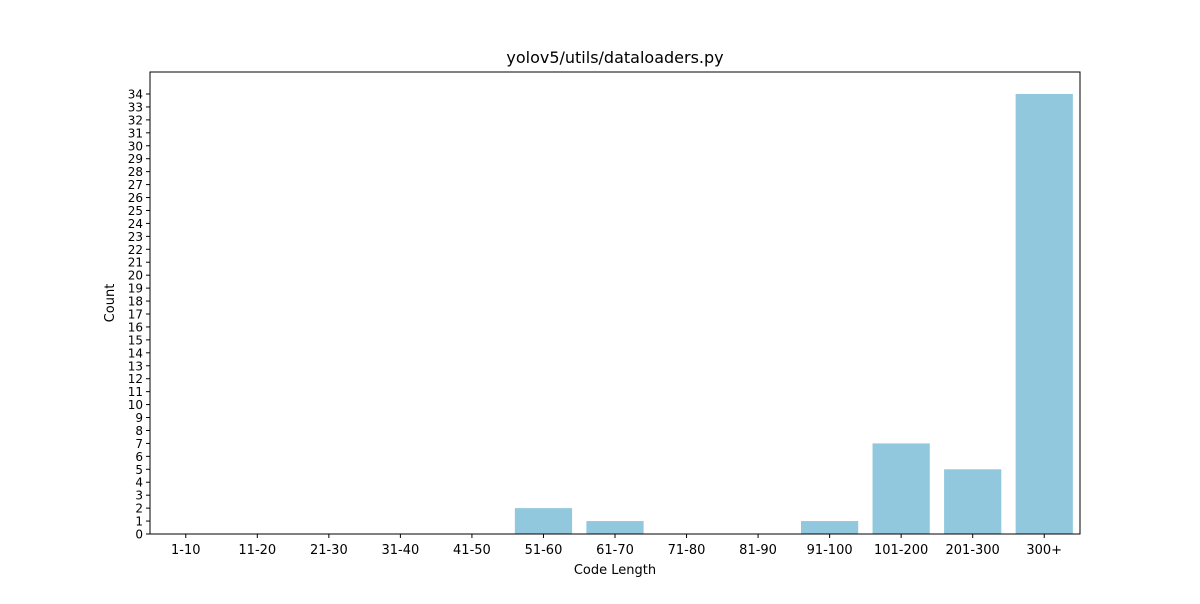  I want to click on y-tick-label: 18, so click(135, 302).